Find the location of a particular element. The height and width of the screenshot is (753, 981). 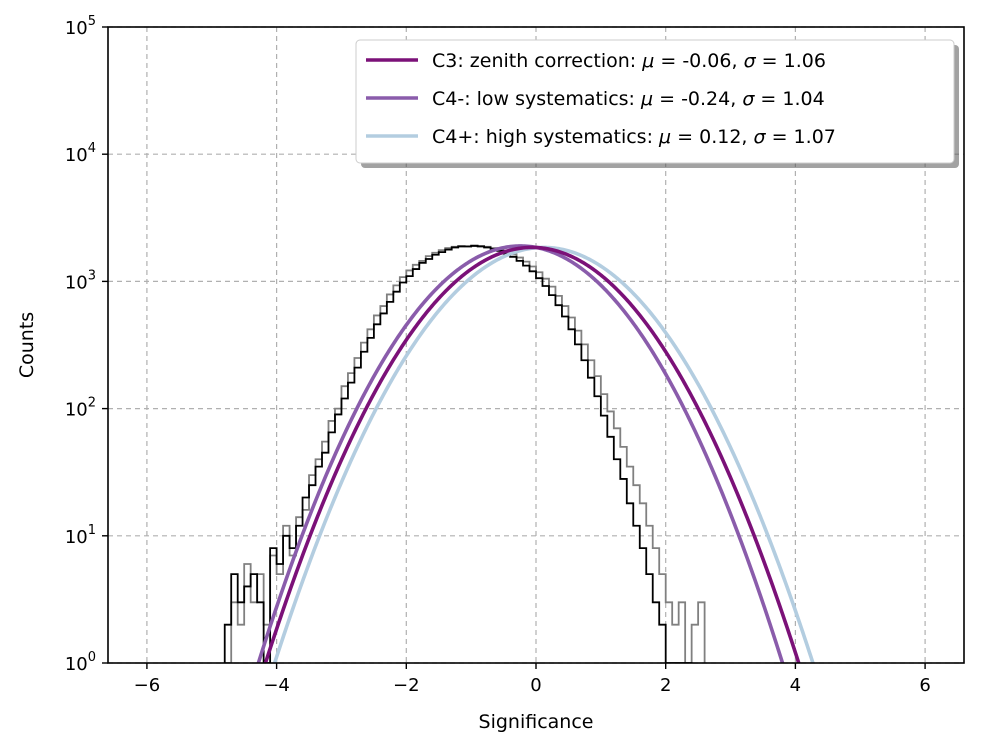

x-tick-label: −6 is located at coordinates (147, 685).